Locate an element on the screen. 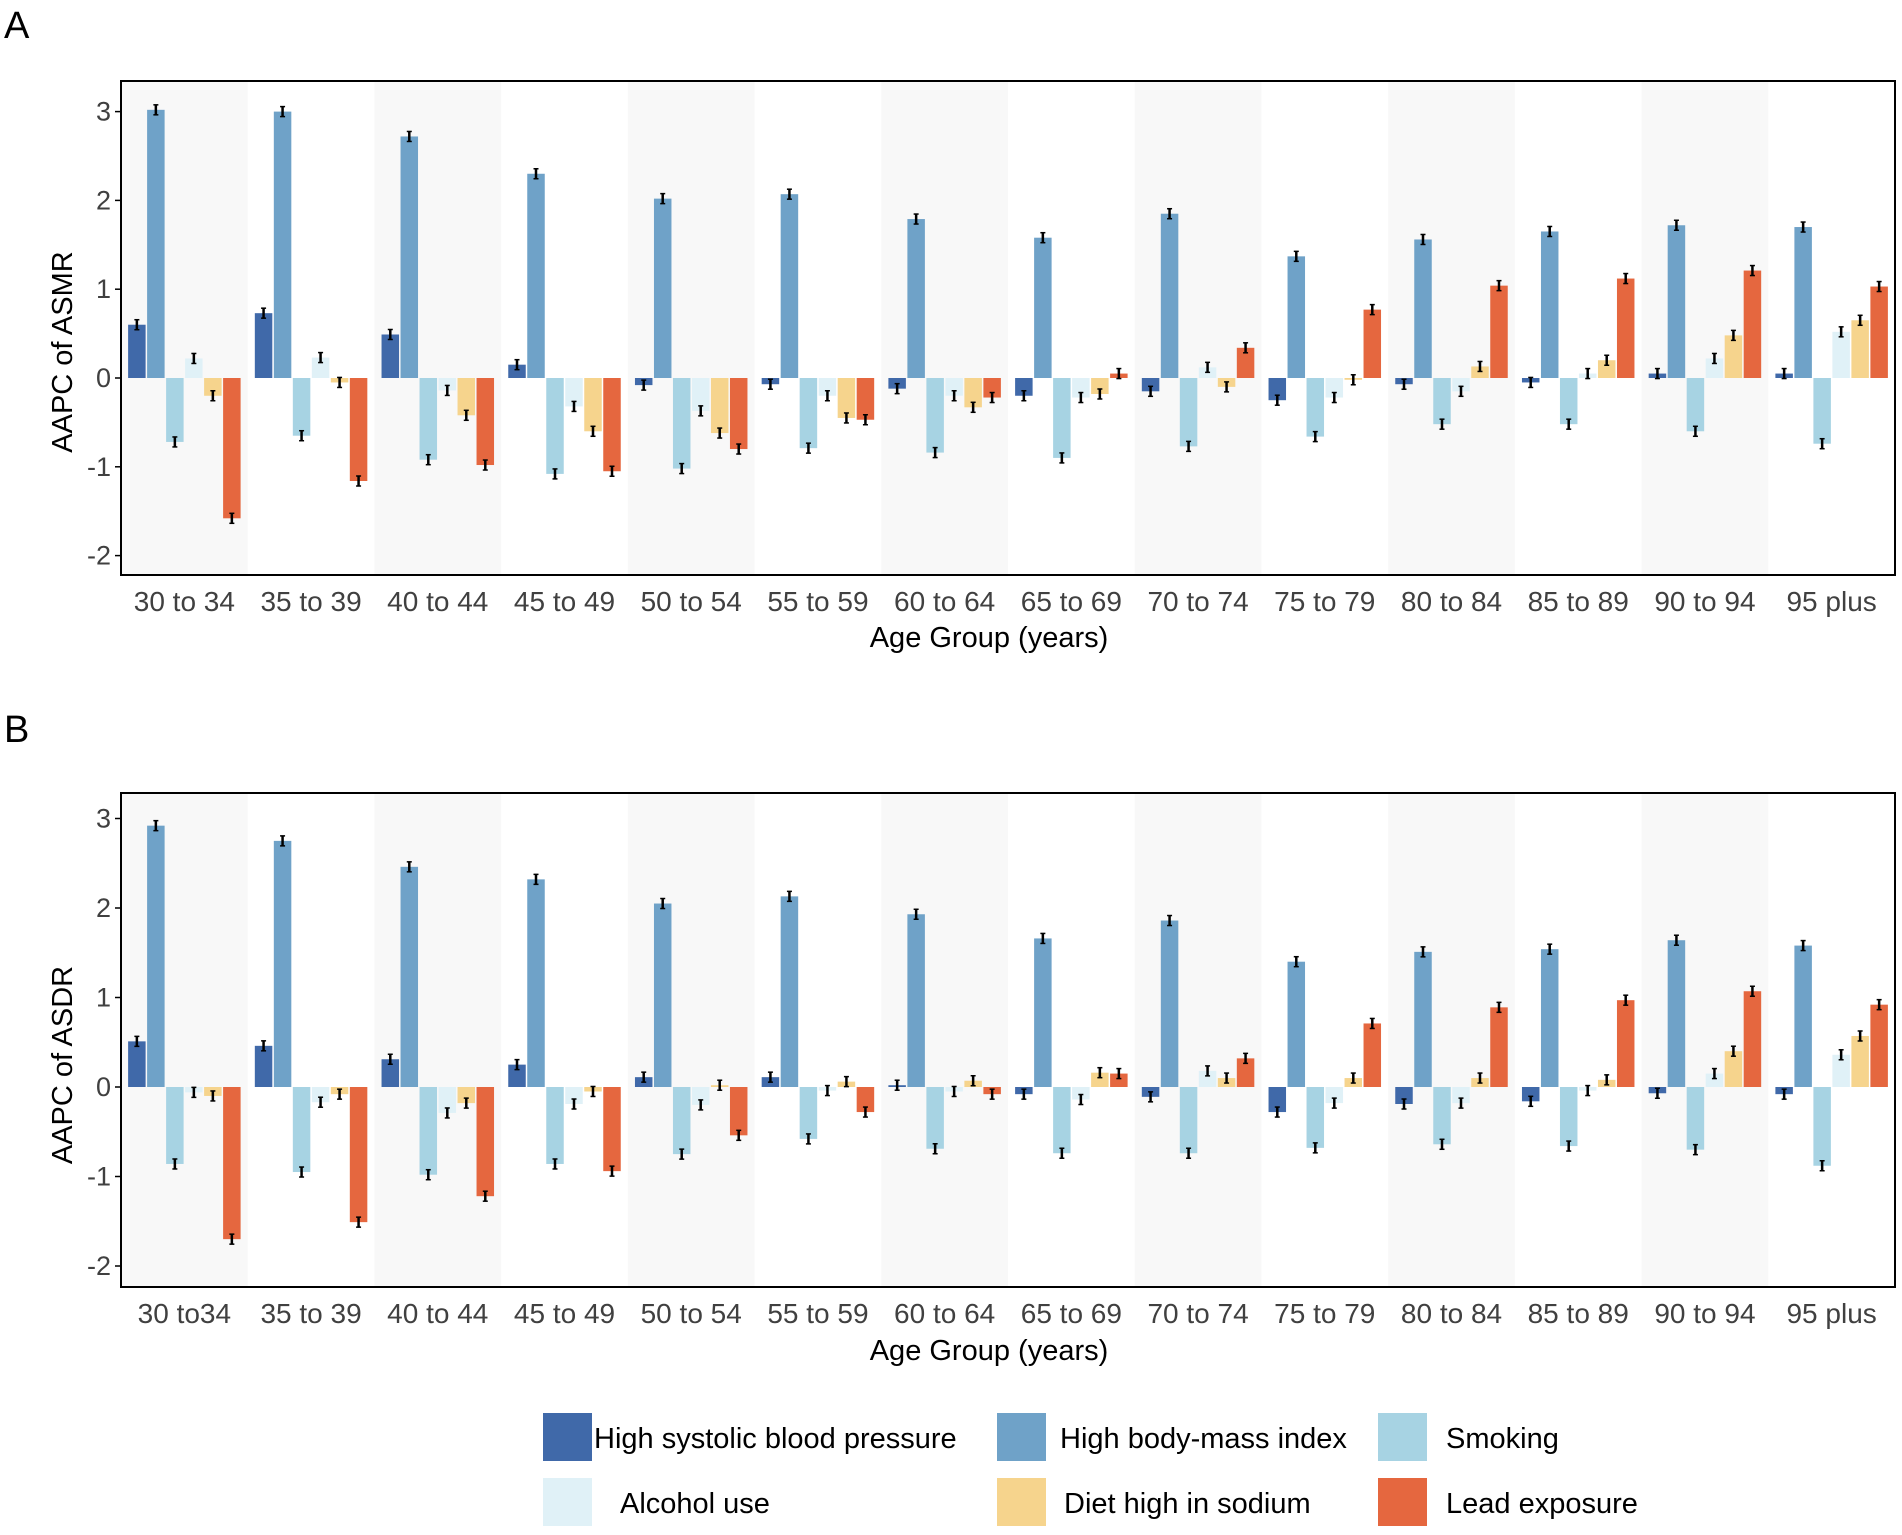 This screenshot has height=1535, width=1902. error-bar-a-high-body-mass-index-95-plus is located at coordinates (1803, 227).